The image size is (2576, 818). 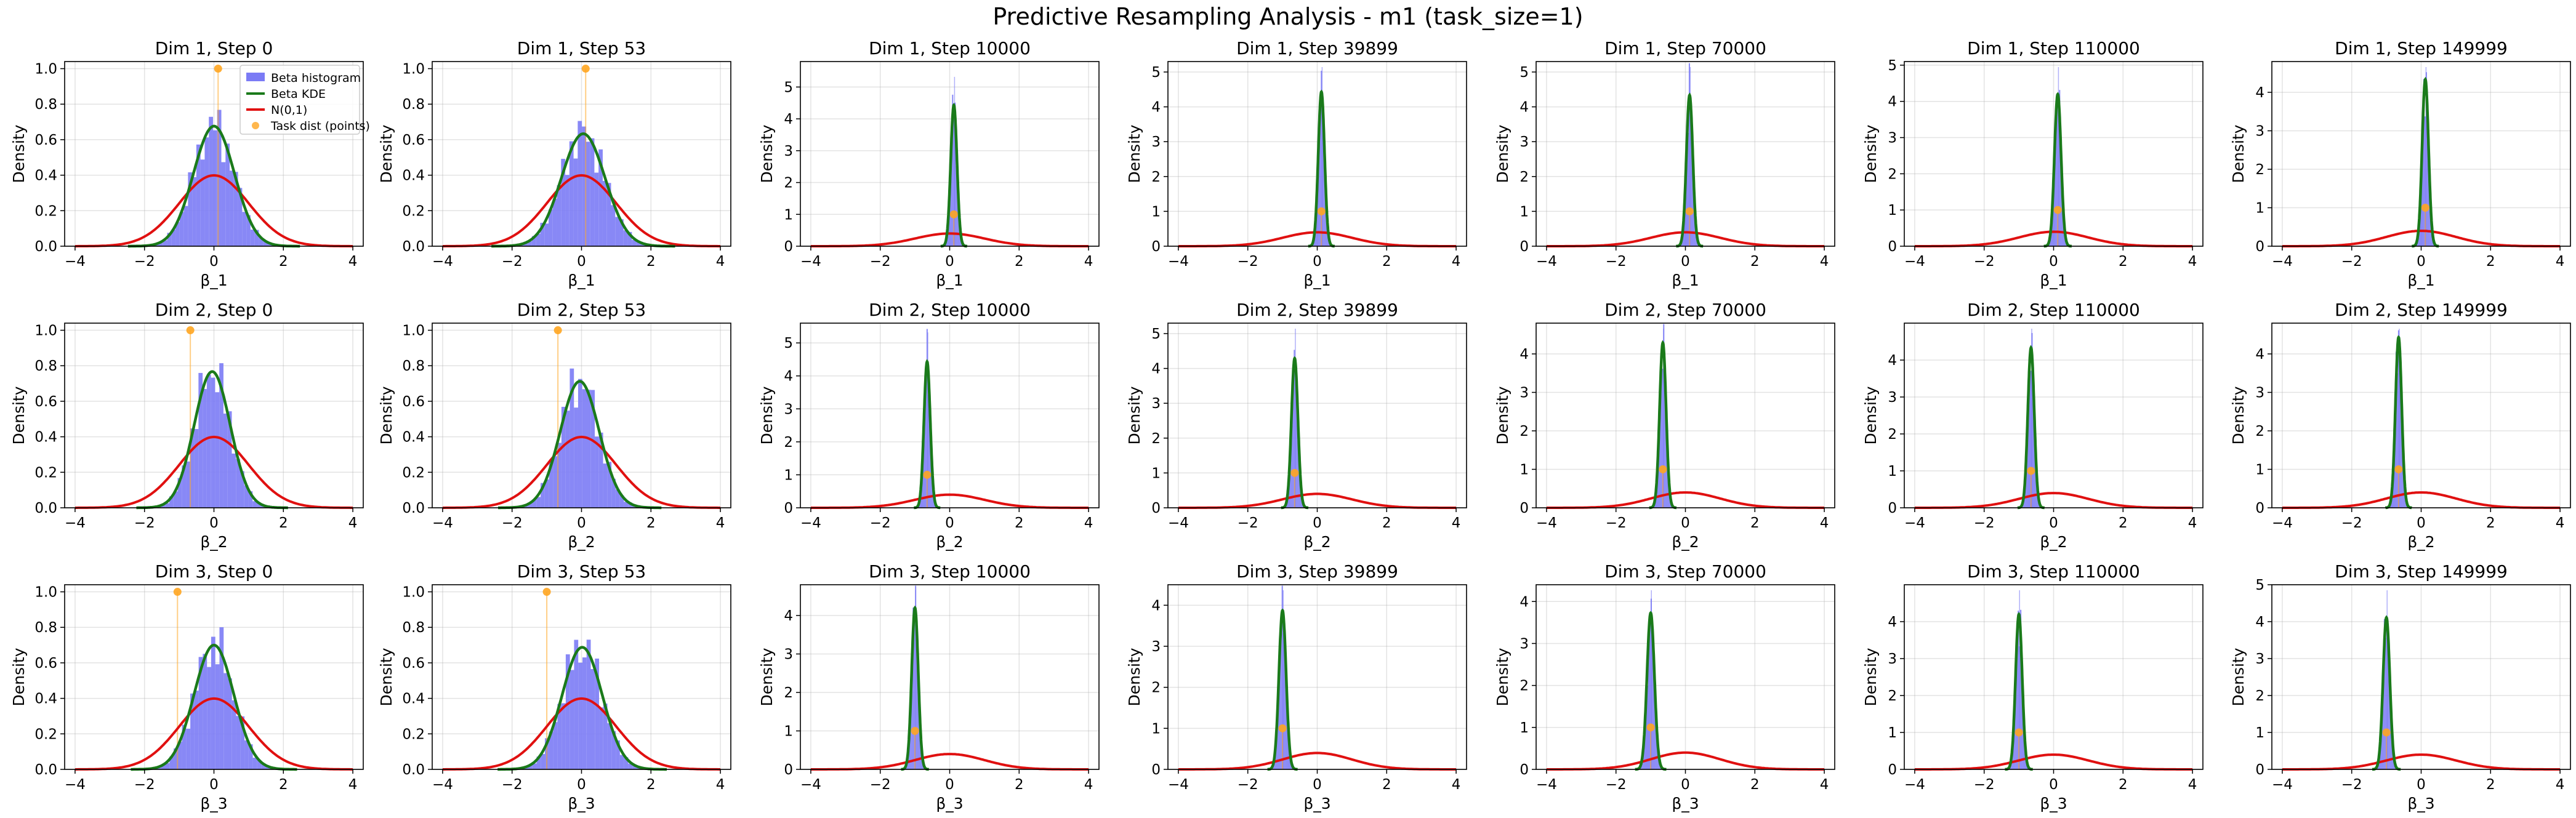 What do you see at coordinates (949, 542) in the screenshot?
I see `x-axis-label: β_2` at bounding box center [949, 542].